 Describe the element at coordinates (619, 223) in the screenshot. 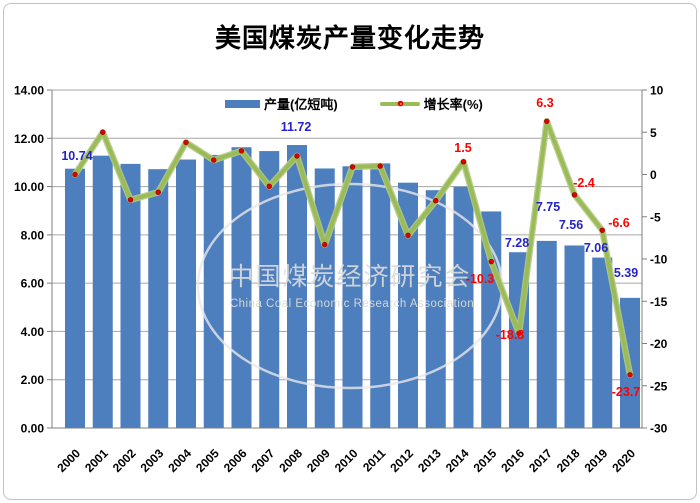

I see `line-value-label-2019: -6.6` at that location.